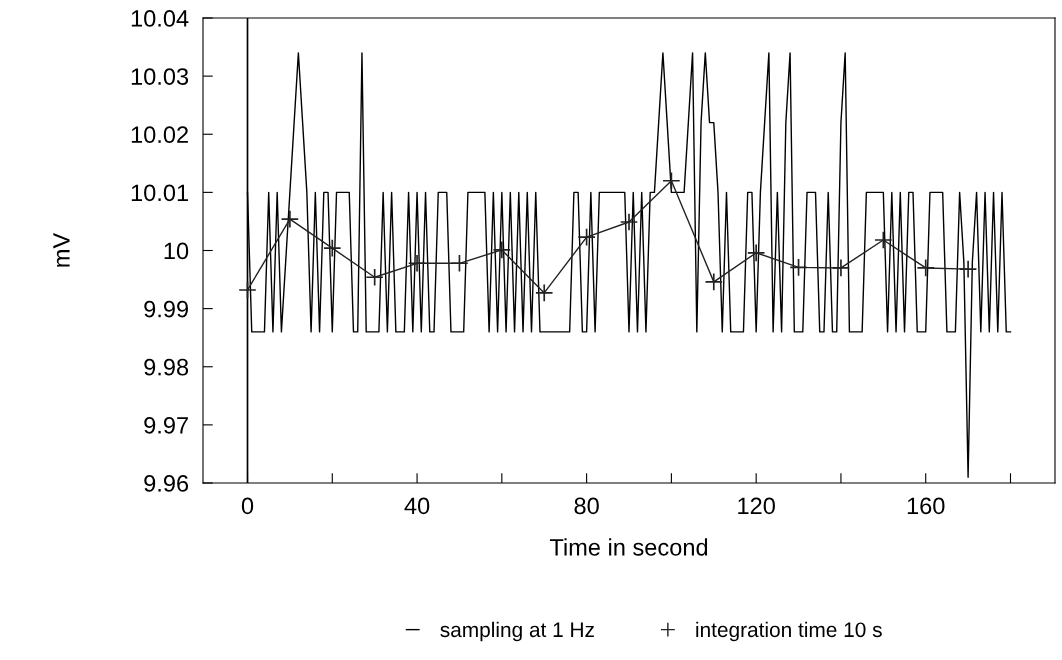 This screenshot has width=1062, height=660. What do you see at coordinates (166, 309) in the screenshot?
I see `y-tick-label: 9.99` at bounding box center [166, 309].